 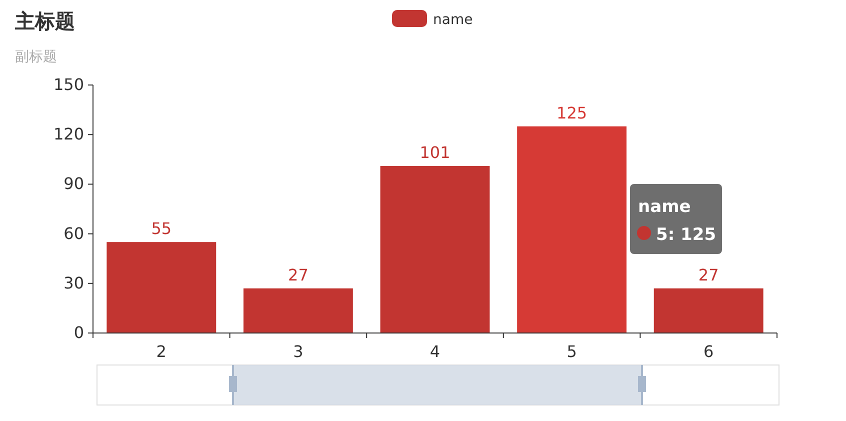 I want to click on y-tick-label: 0, so click(x=79, y=332).